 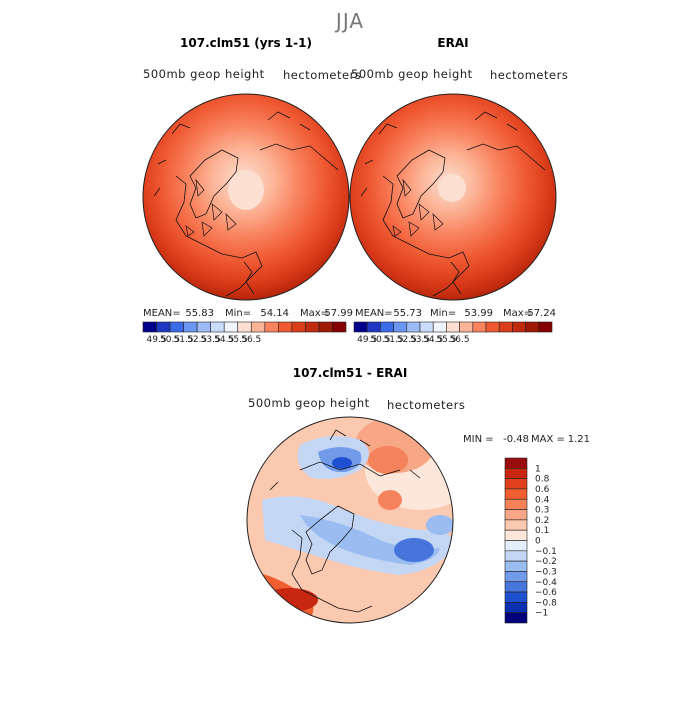 I want to click on diff-positive-core-southwest, so click(x=290, y=600).